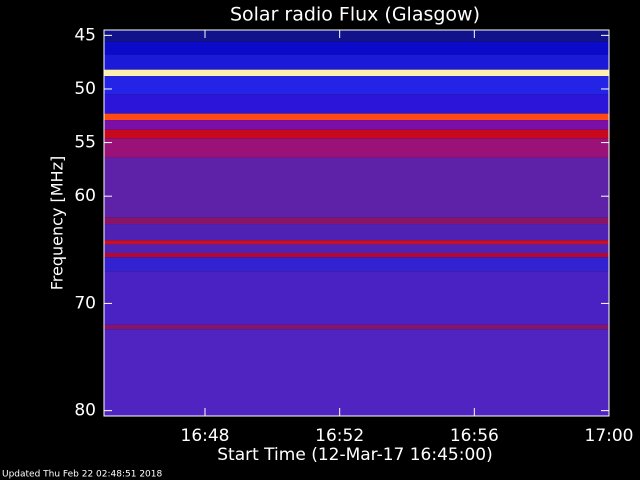 This screenshot has height=480, width=640. What do you see at coordinates (85, 35) in the screenshot?
I see `y-tick-label: 45` at bounding box center [85, 35].